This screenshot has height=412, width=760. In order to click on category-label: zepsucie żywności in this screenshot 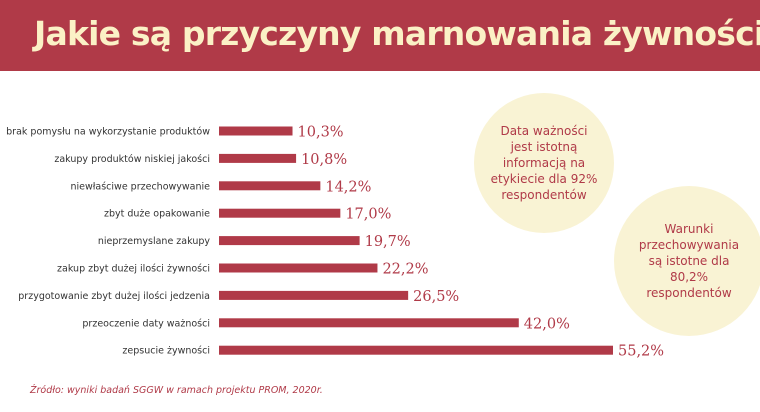, I will do `click(166, 351)`.